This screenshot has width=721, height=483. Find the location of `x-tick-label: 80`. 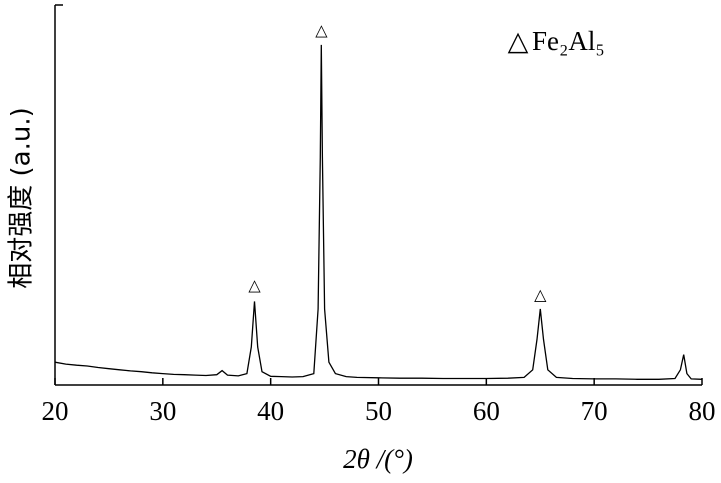

x-tick-label: 80 is located at coordinates (702, 411).